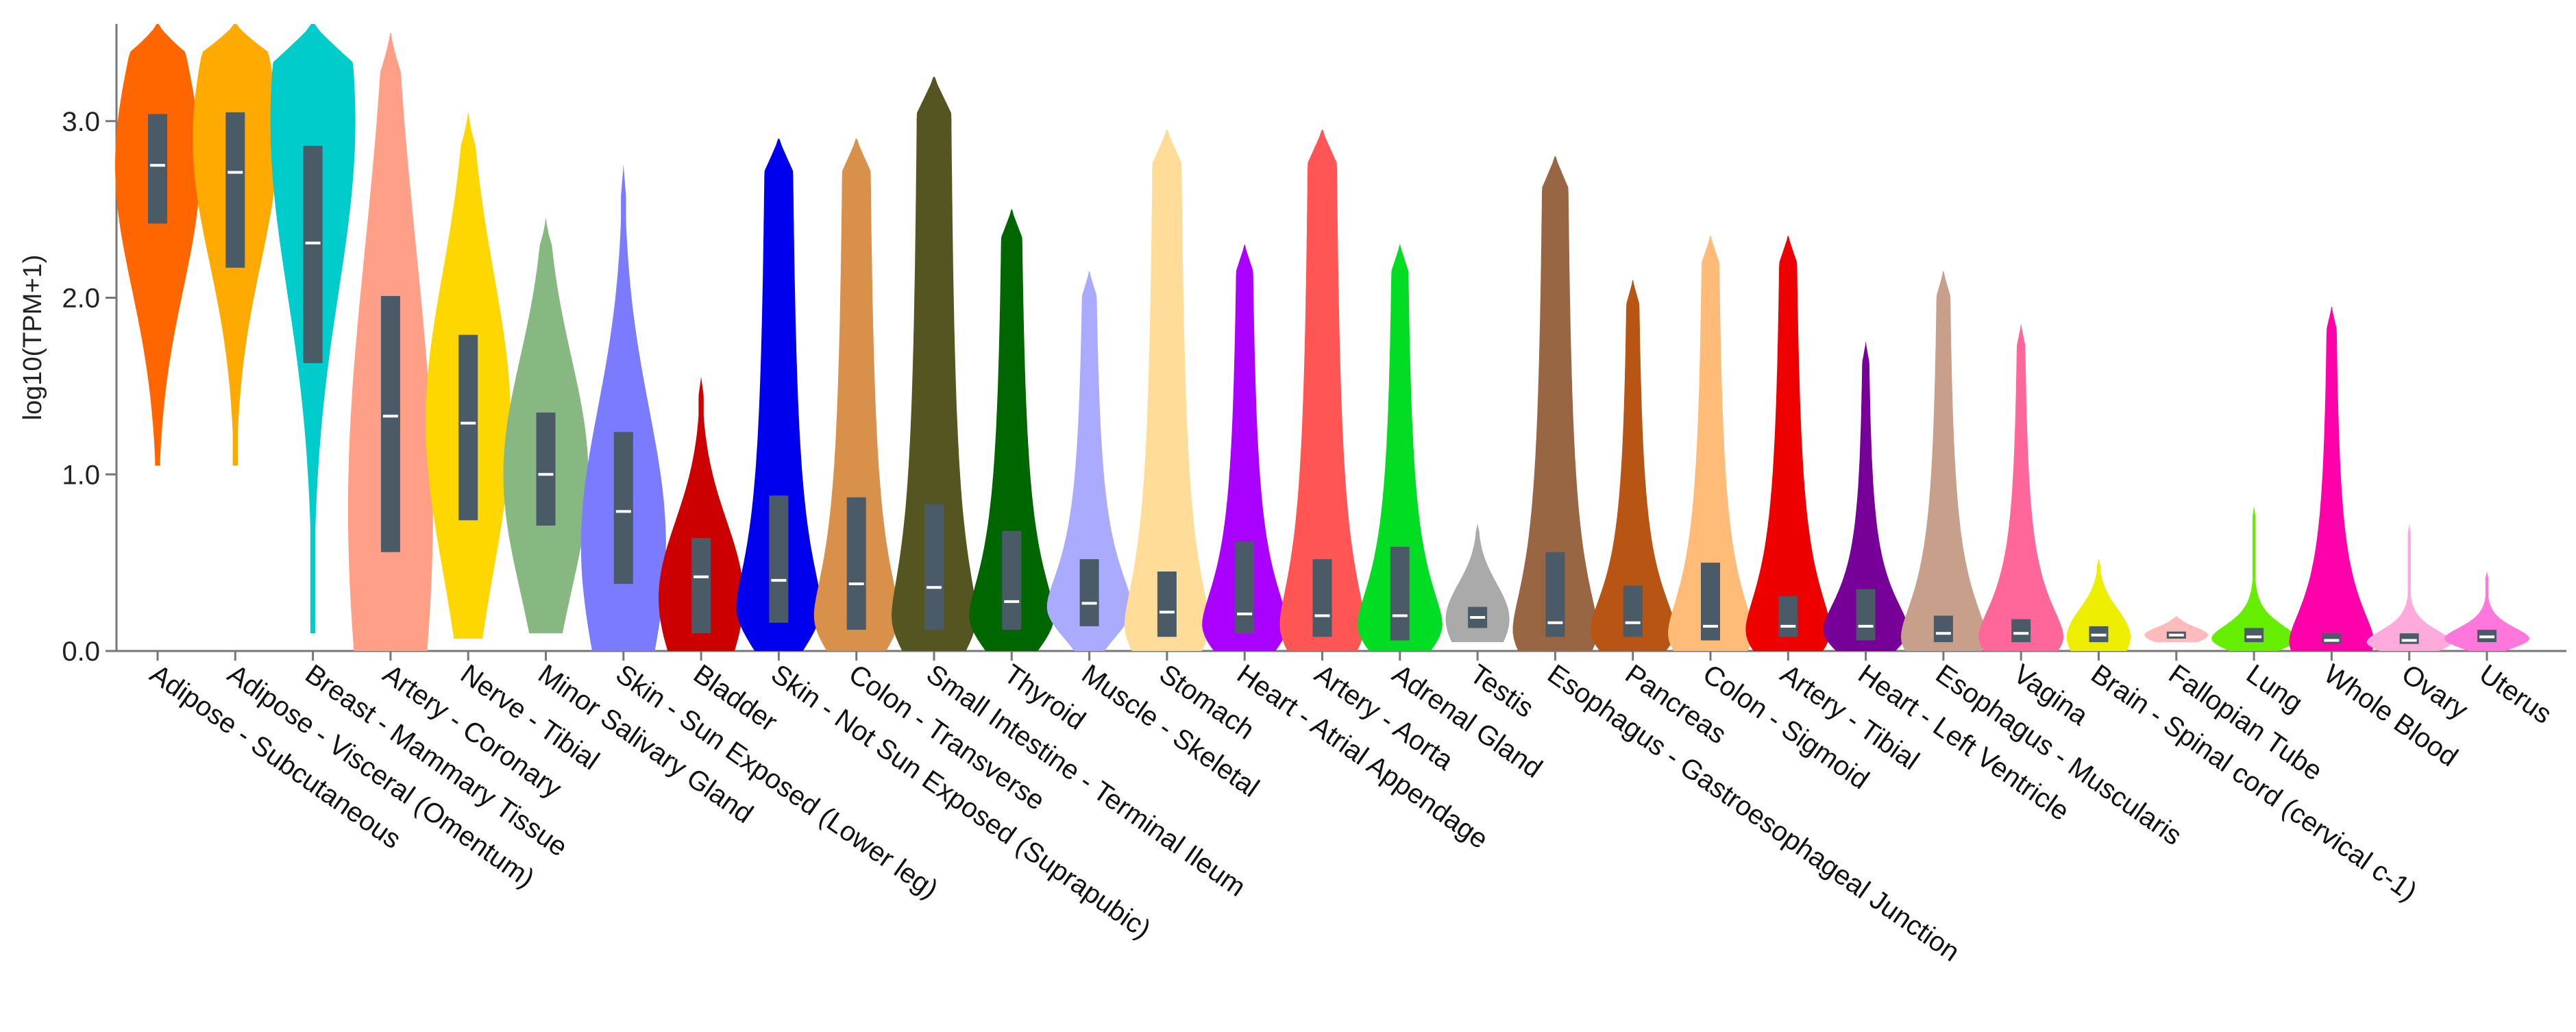 This screenshot has height=1032, width=2576. What do you see at coordinates (81, 299) in the screenshot?
I see `y-tick-label: 2.0` at bounding box center [81, 299].